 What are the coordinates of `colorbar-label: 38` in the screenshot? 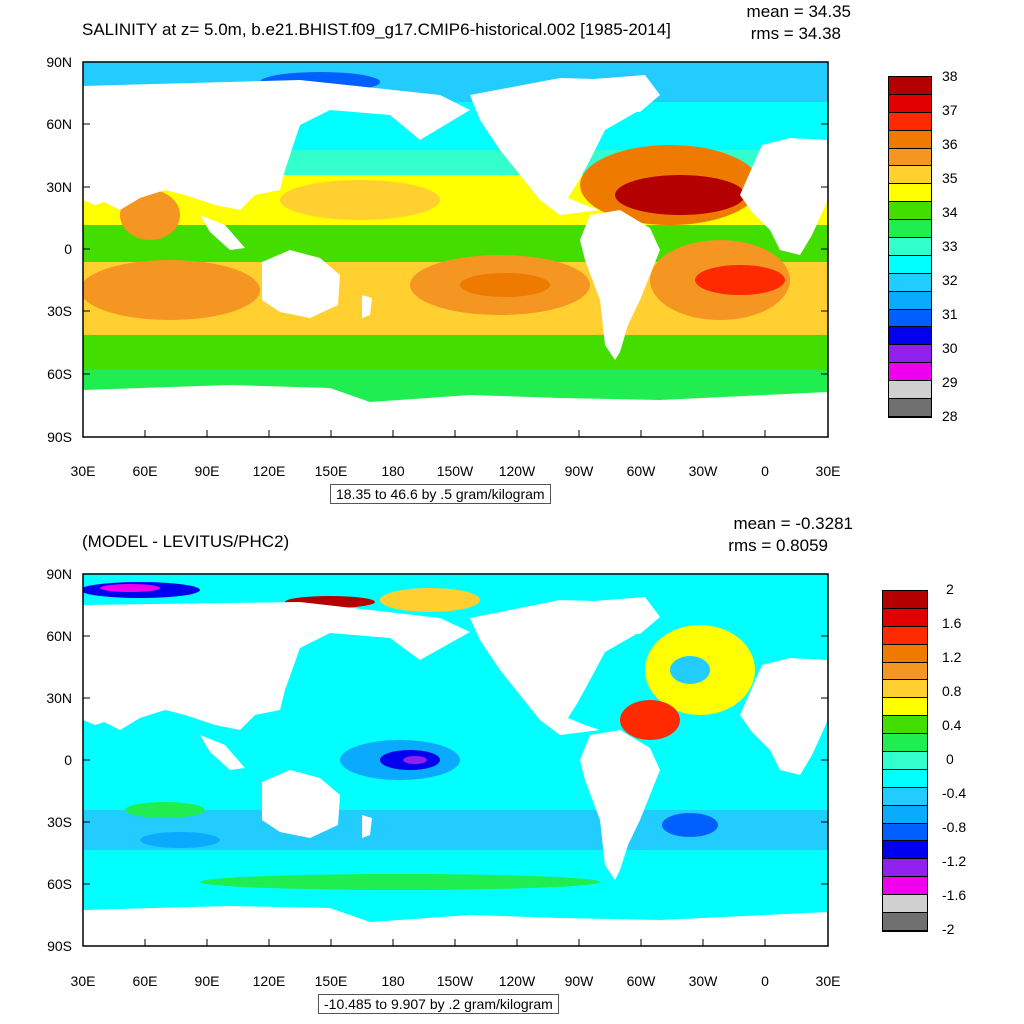 It's located at (950, 76).